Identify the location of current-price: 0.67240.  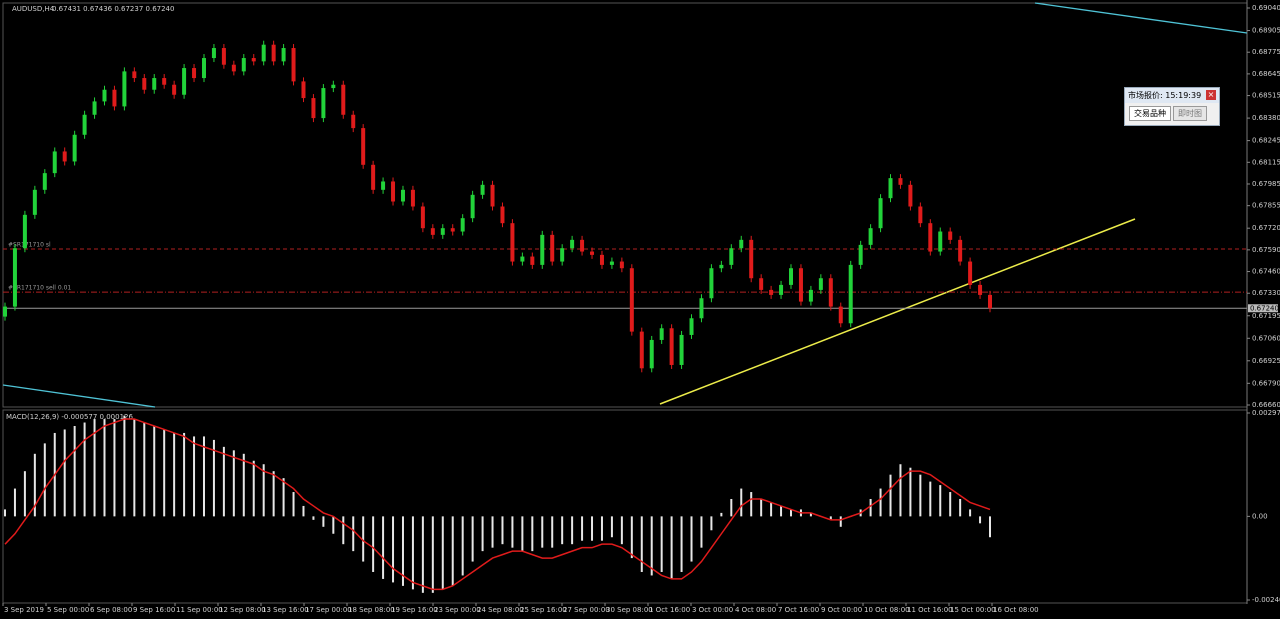
(1264, 308).